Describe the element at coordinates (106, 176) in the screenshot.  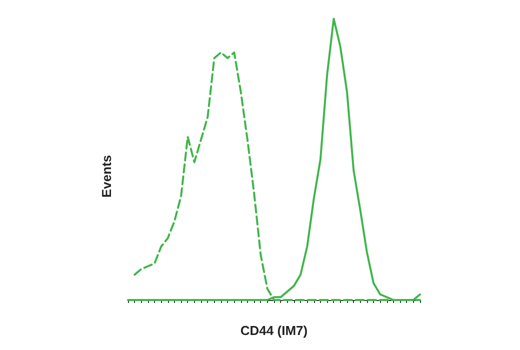
I see `y-axis-title: Events` at that location.